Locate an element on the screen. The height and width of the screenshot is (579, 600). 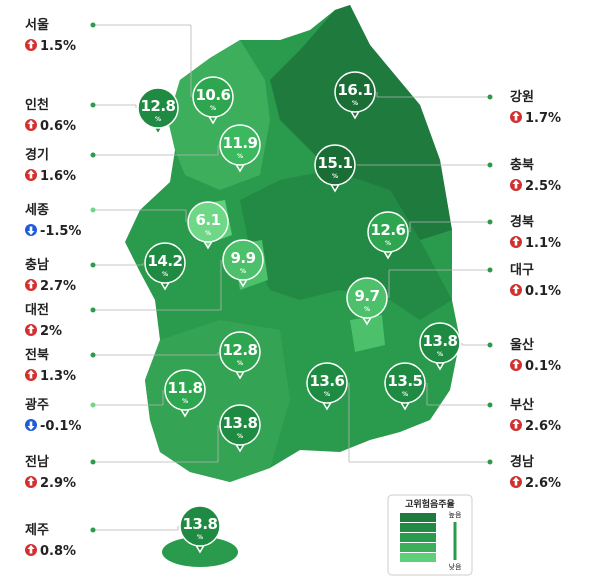
change: 2.5% is located at coordinates (543, 186).